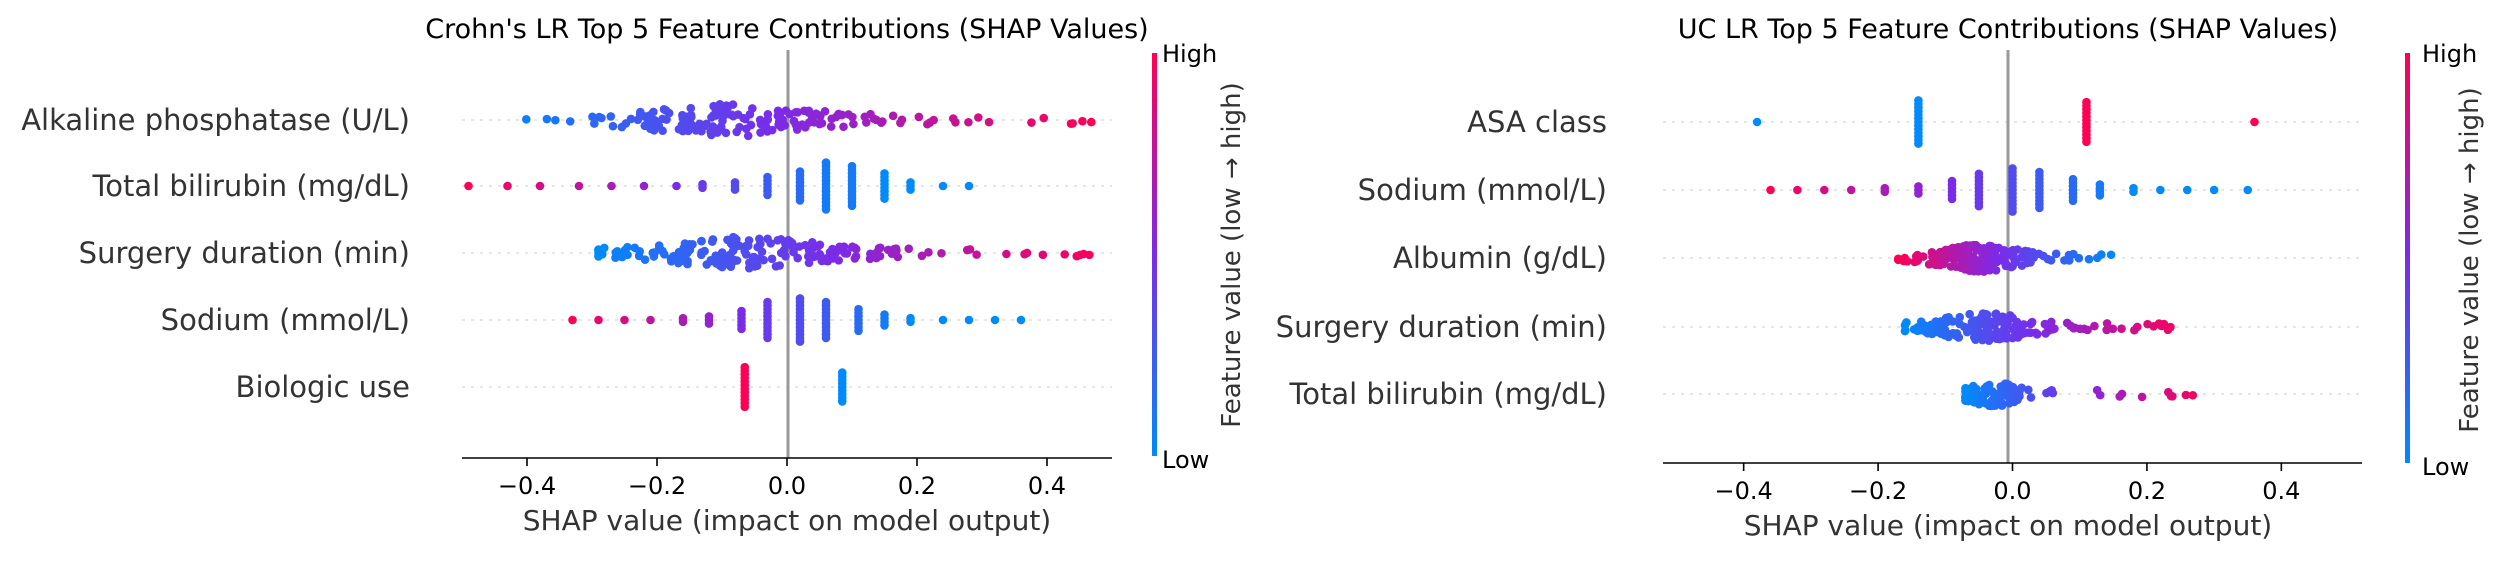 Image resolution: width=2520 pixels, height=563 pixels. Describe the element at coordinates (2407, 258) in the screenshot. I see `colorbar` at that location.